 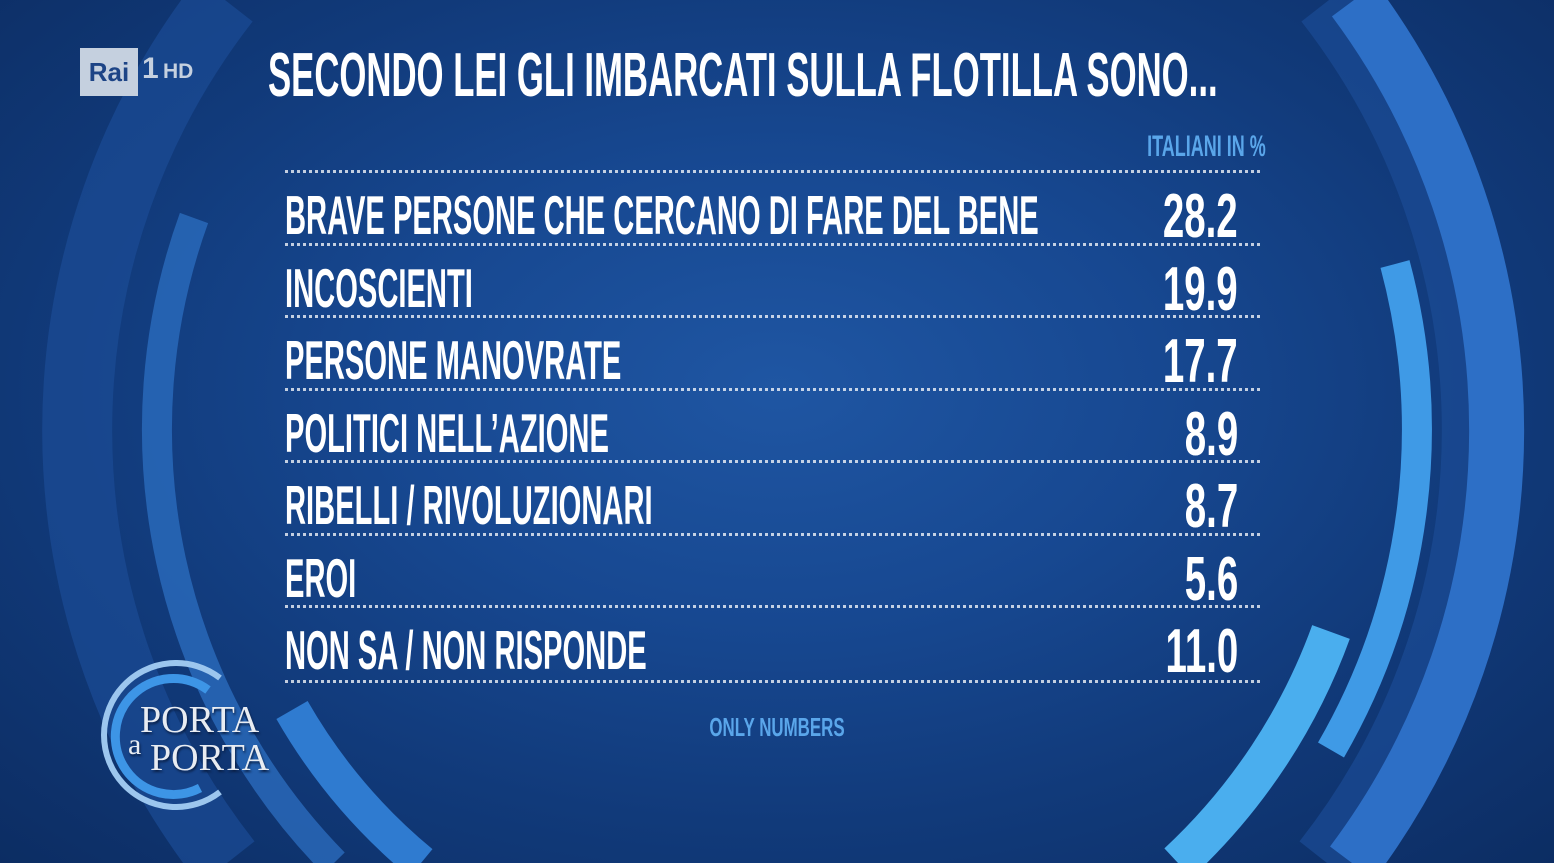 What do you see at coordinates (453, 360) in the screenshot?
I see `row-label: PERSONE MANOVRATE` at bounding box center [453, 360].